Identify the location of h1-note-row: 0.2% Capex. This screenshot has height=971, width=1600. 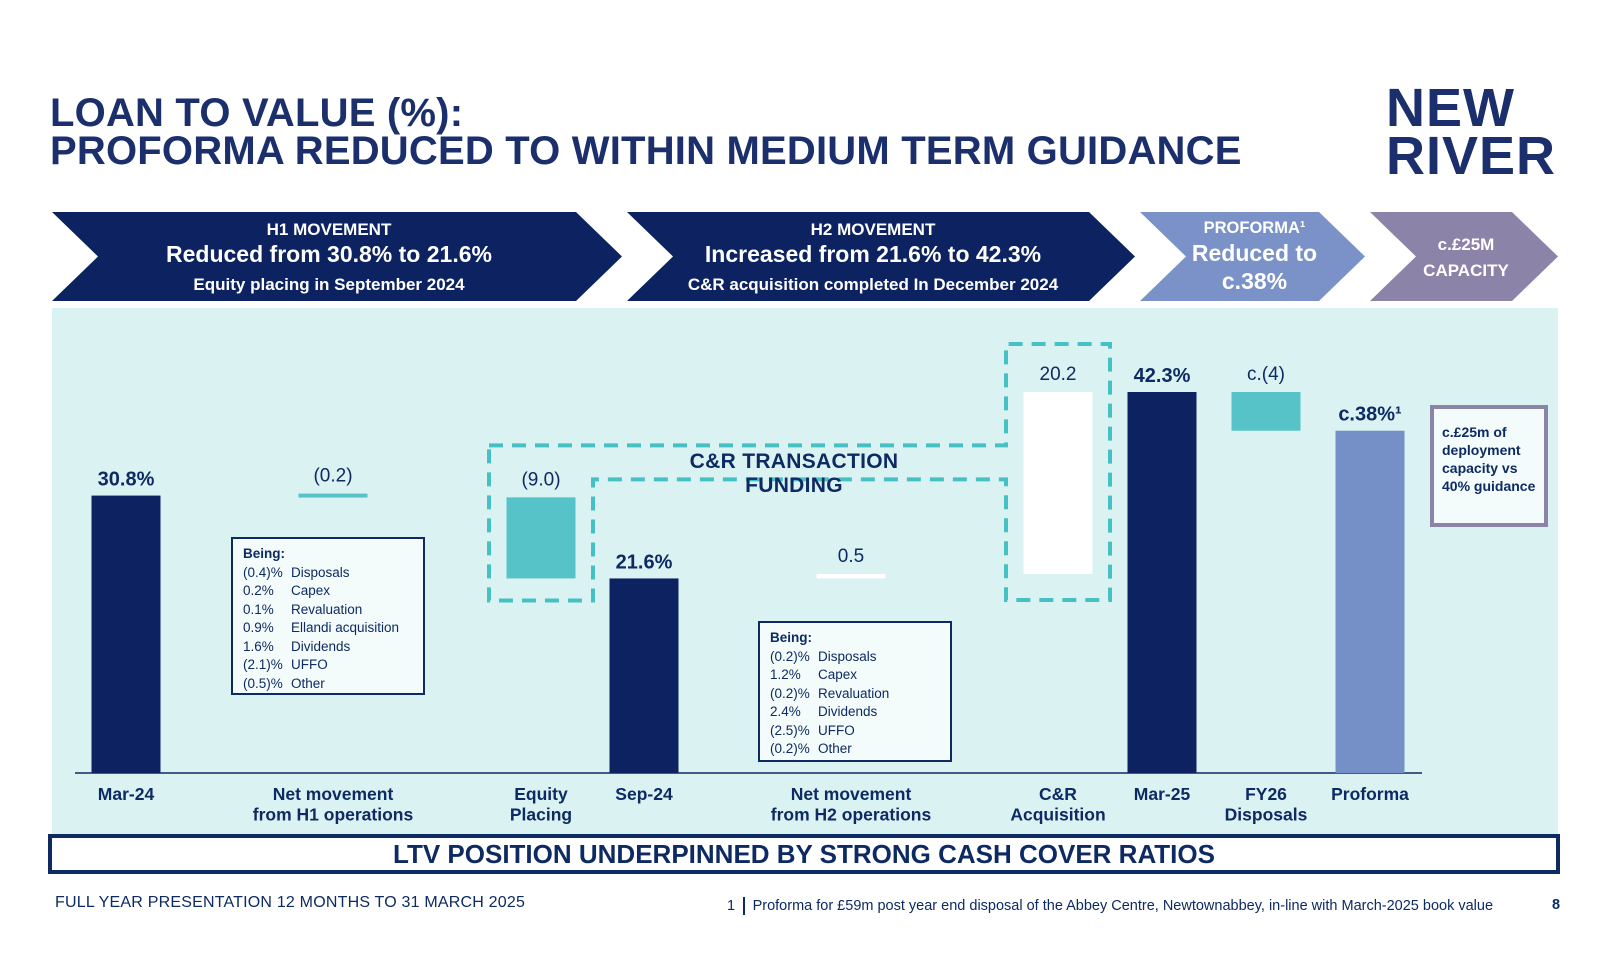
(328, 591).